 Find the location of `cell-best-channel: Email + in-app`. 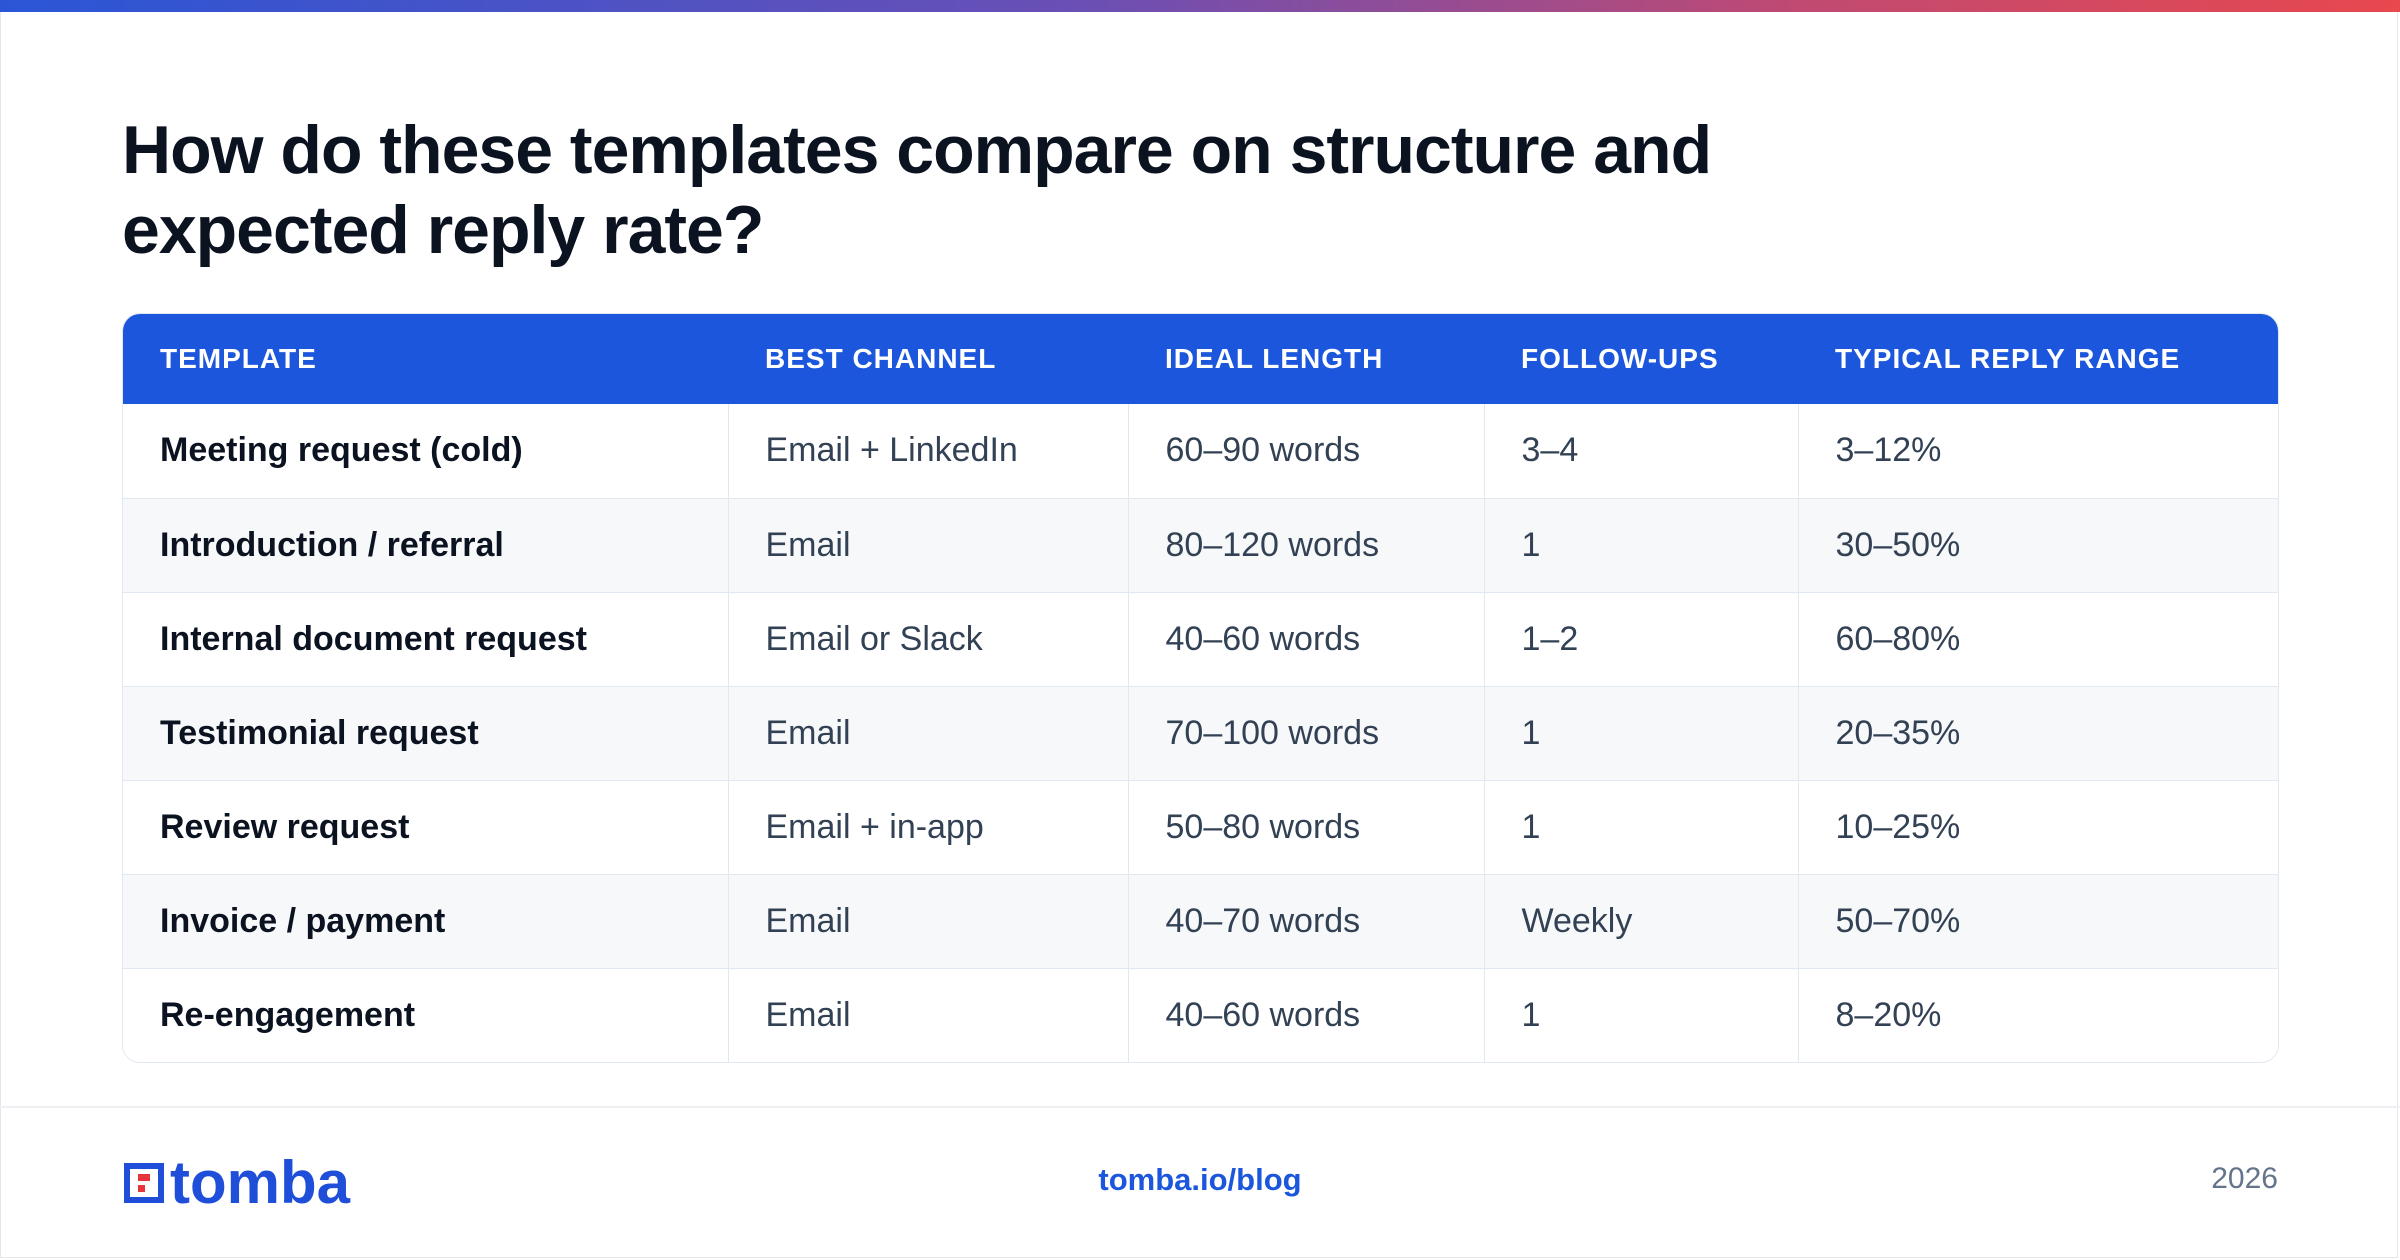

cell-best-channel: Email + in-app is located at coordinates (928, 826).